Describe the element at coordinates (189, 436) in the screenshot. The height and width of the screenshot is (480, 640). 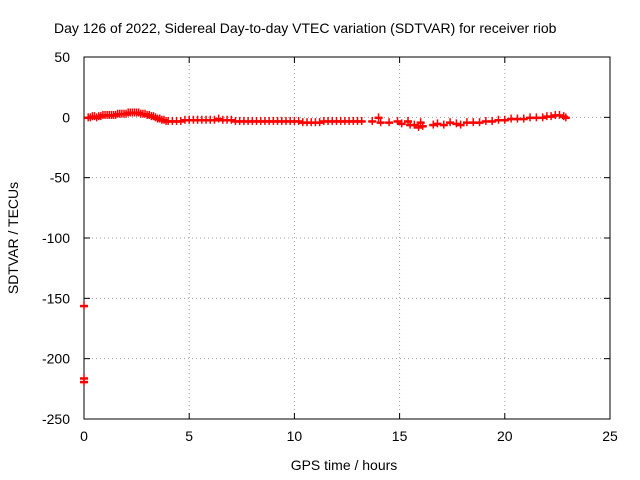
I see `x-tick-label: 5` at that location.